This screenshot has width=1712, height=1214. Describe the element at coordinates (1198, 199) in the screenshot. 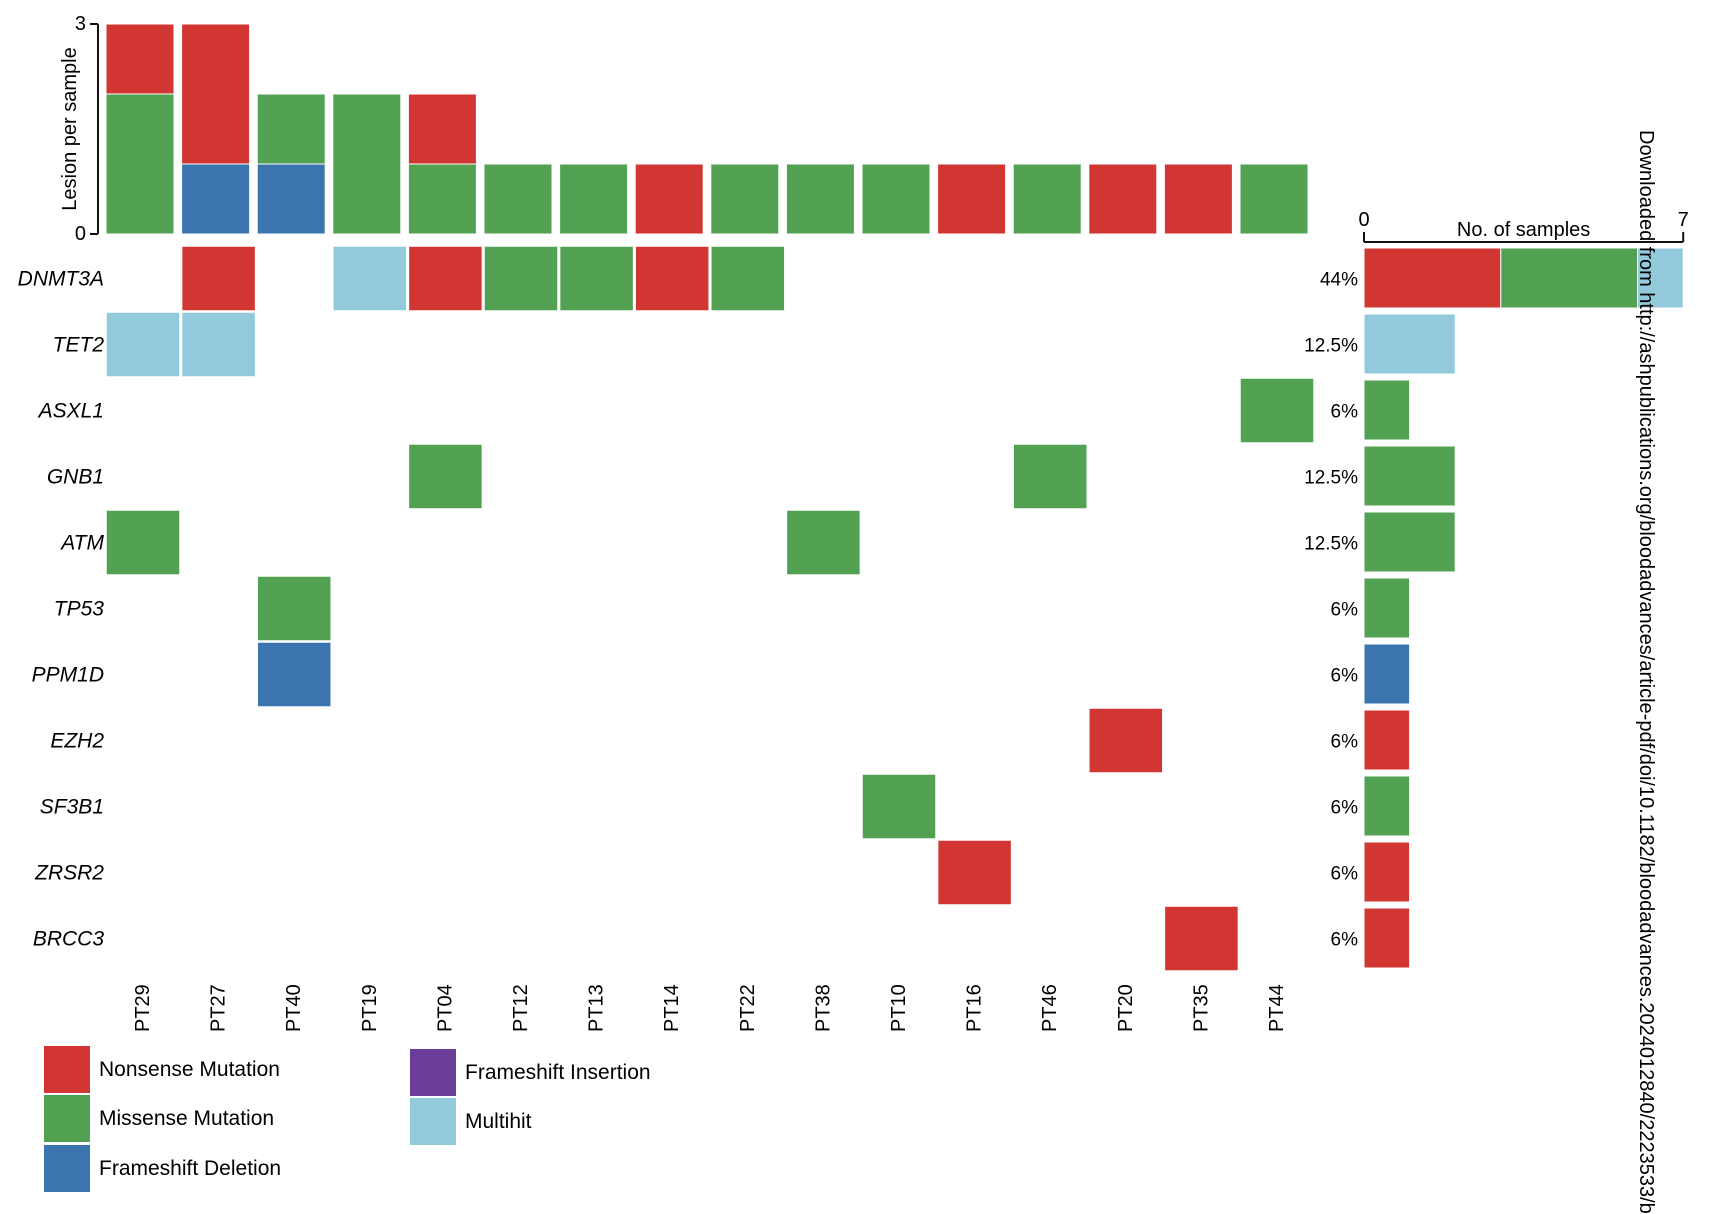

I see `lesion-bar-pt35-nonsense` at that location.